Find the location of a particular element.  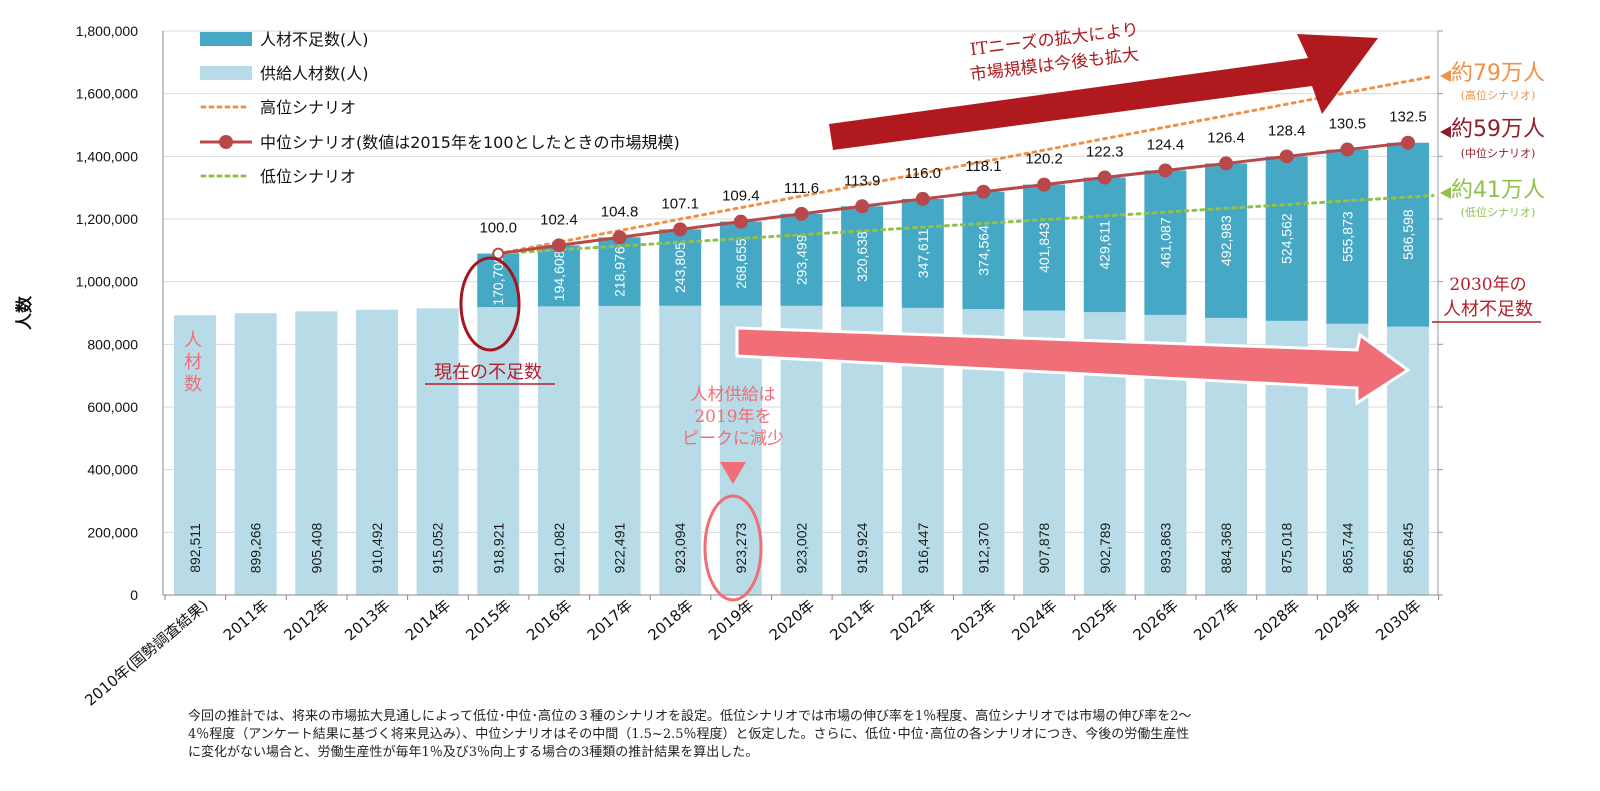

legend-swatch-supply is located at coordinates (226, 73).